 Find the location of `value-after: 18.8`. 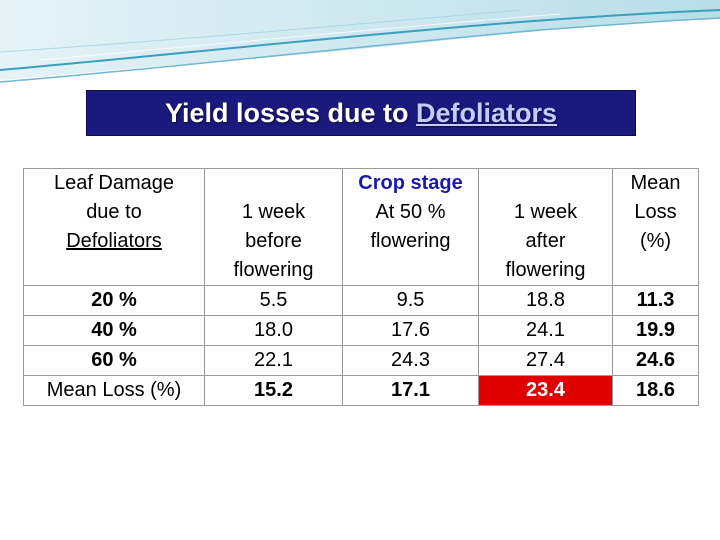

value-after: 18.8 is located at coordinates (545, 300).